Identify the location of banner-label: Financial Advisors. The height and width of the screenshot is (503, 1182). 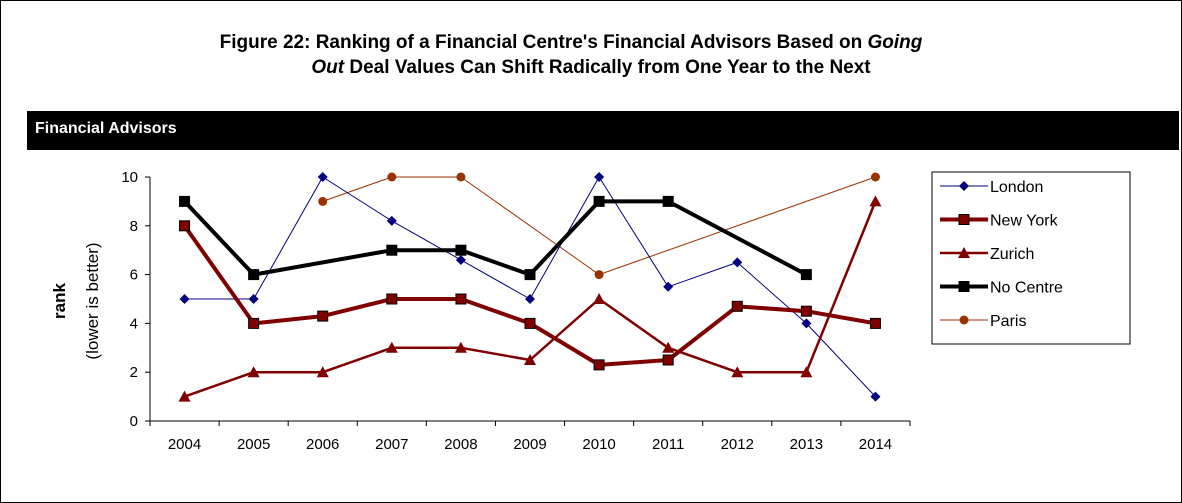
(106, 128).